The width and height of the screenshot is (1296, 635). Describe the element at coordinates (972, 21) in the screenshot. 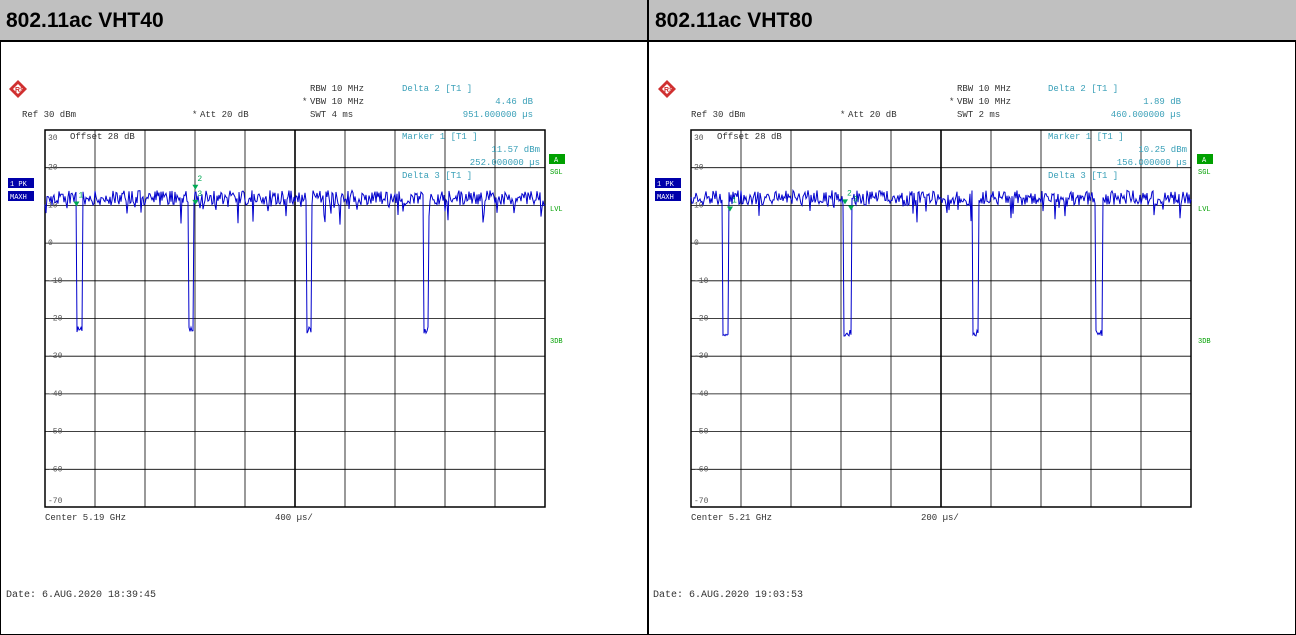

I see `panel-header-right: 802.11ac VHT80` at that location.